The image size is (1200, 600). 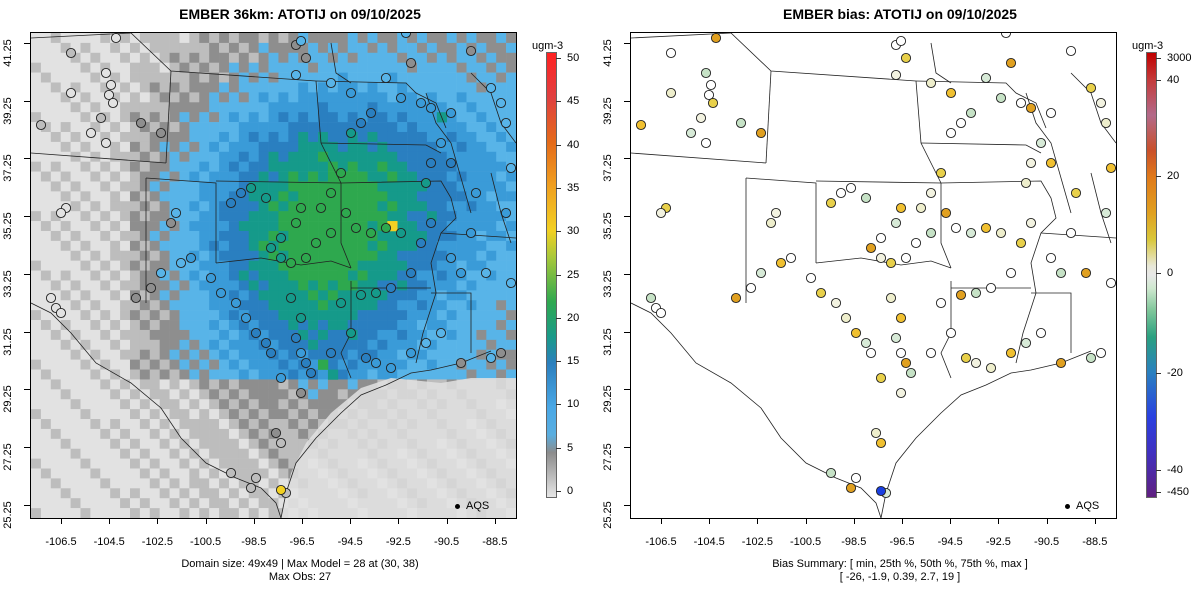 I want to click on x-tick-label: -98.5, so click(x=254, y=542).